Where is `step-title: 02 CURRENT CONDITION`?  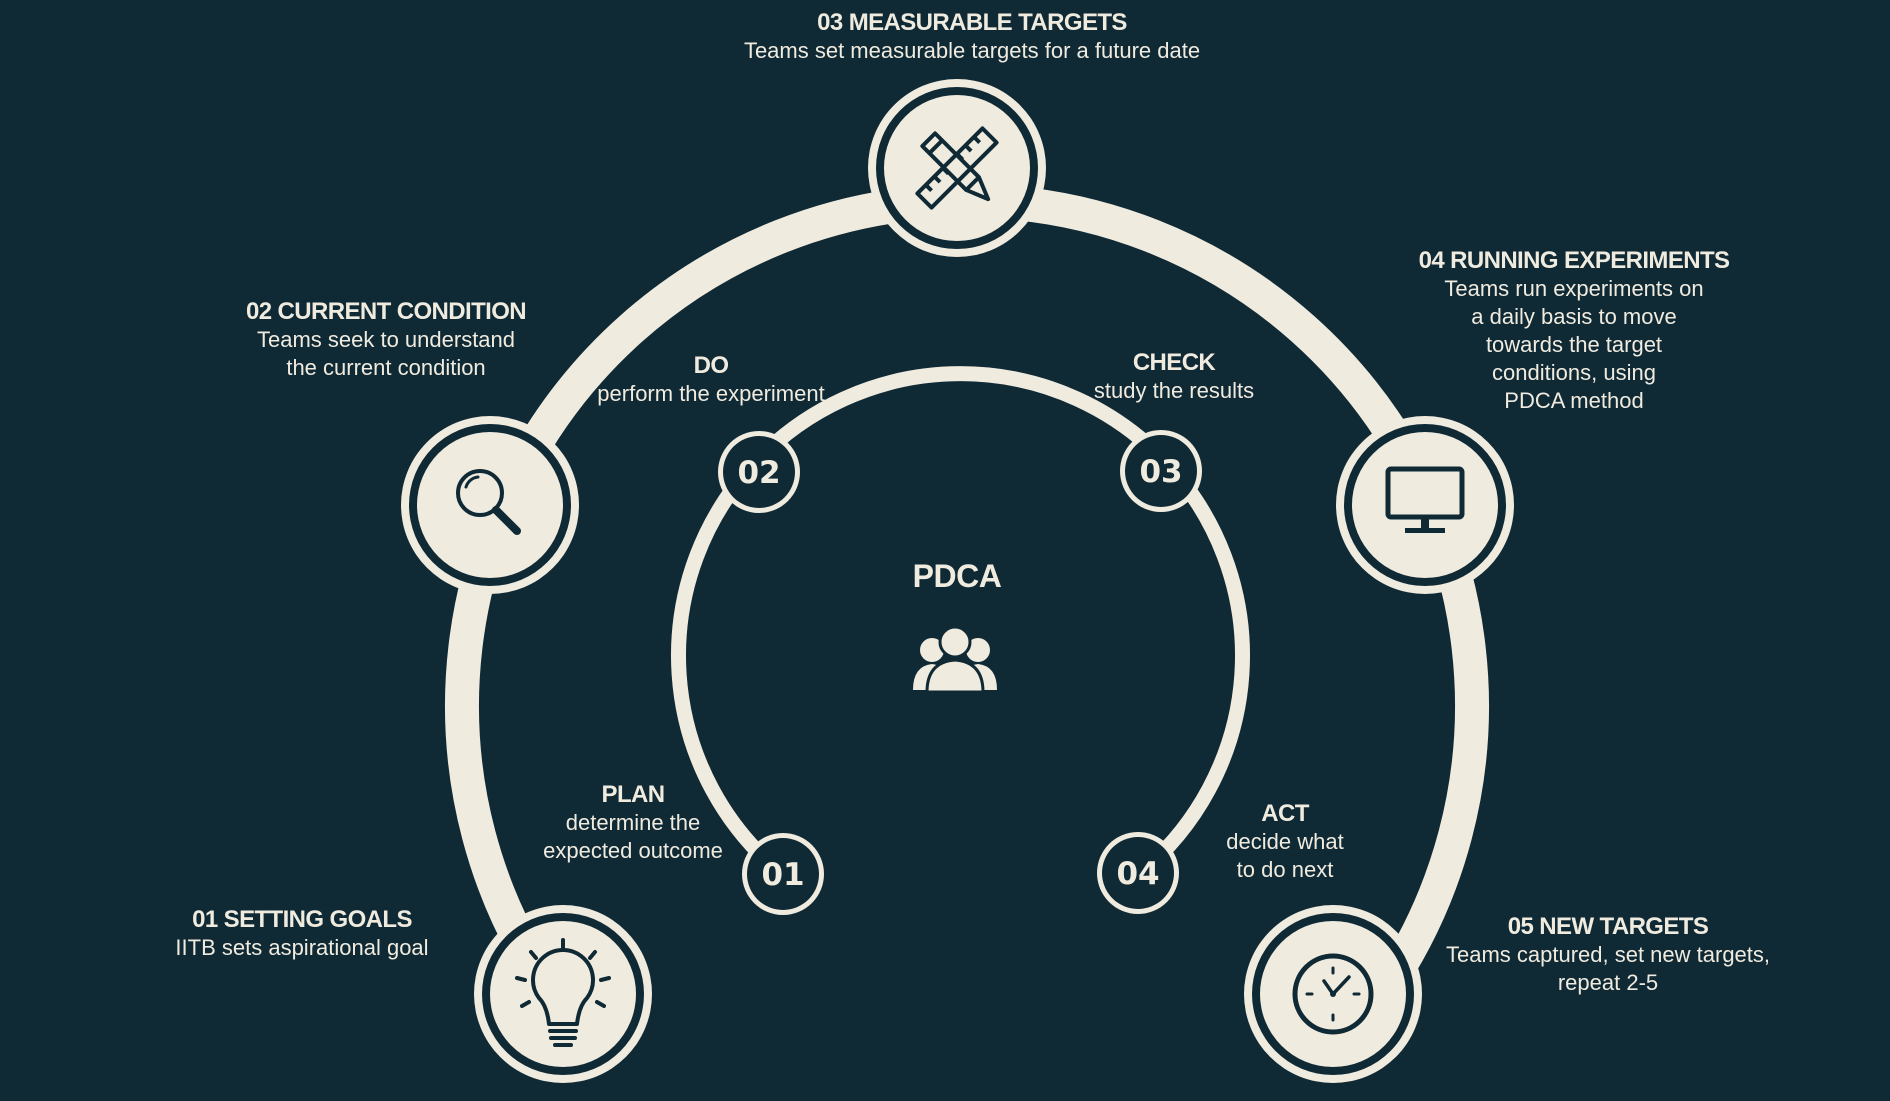
step-title: 02 CURRENT CONDITION is located at coordinates (386, 311).